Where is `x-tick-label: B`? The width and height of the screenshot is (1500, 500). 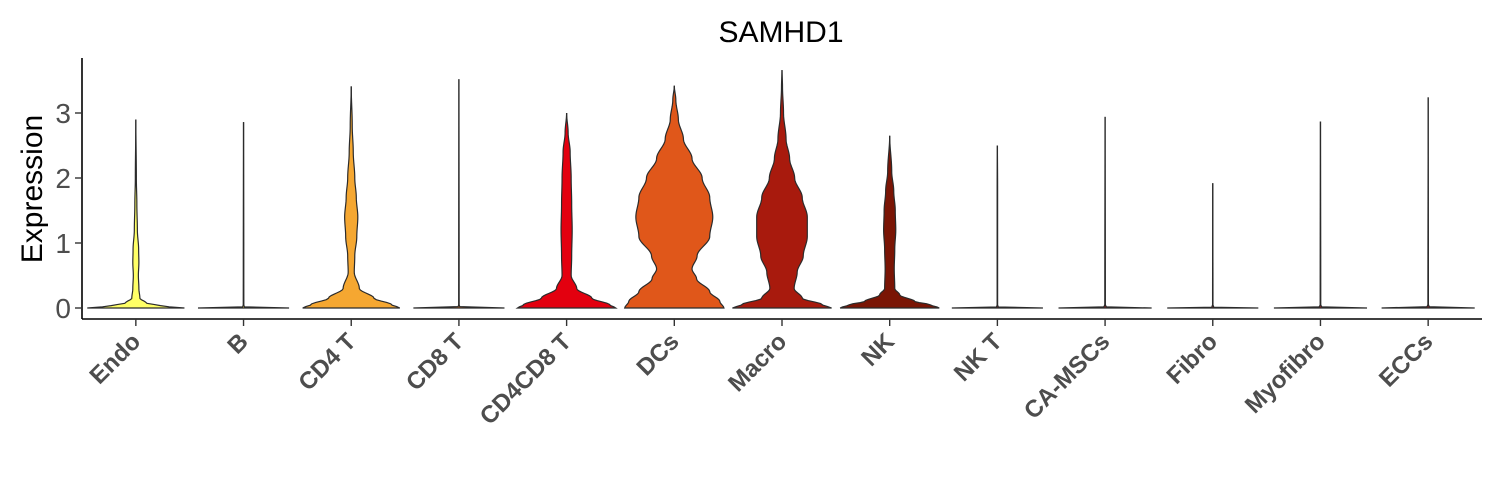 x-tick-label: B is located at coordinates (237, 343).